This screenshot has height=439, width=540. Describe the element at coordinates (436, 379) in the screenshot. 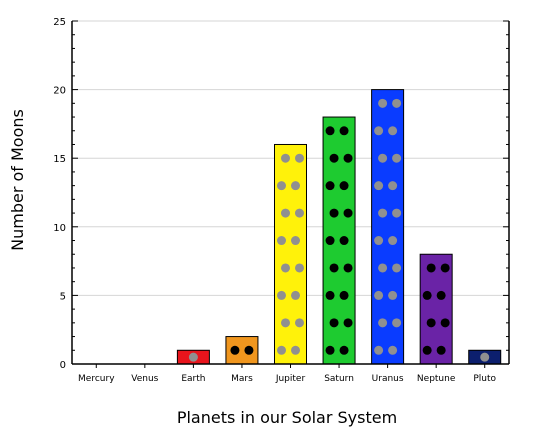

I see `x-category-label: Neptune` at that location.